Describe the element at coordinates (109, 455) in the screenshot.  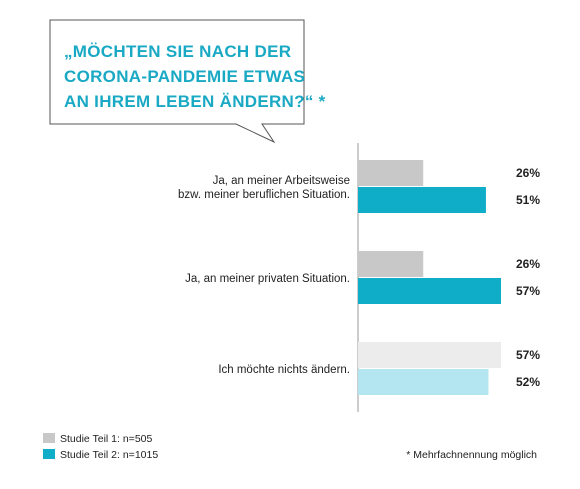
I see `legend-label-teil2: Studie Teil 2: n=1015` at that location.